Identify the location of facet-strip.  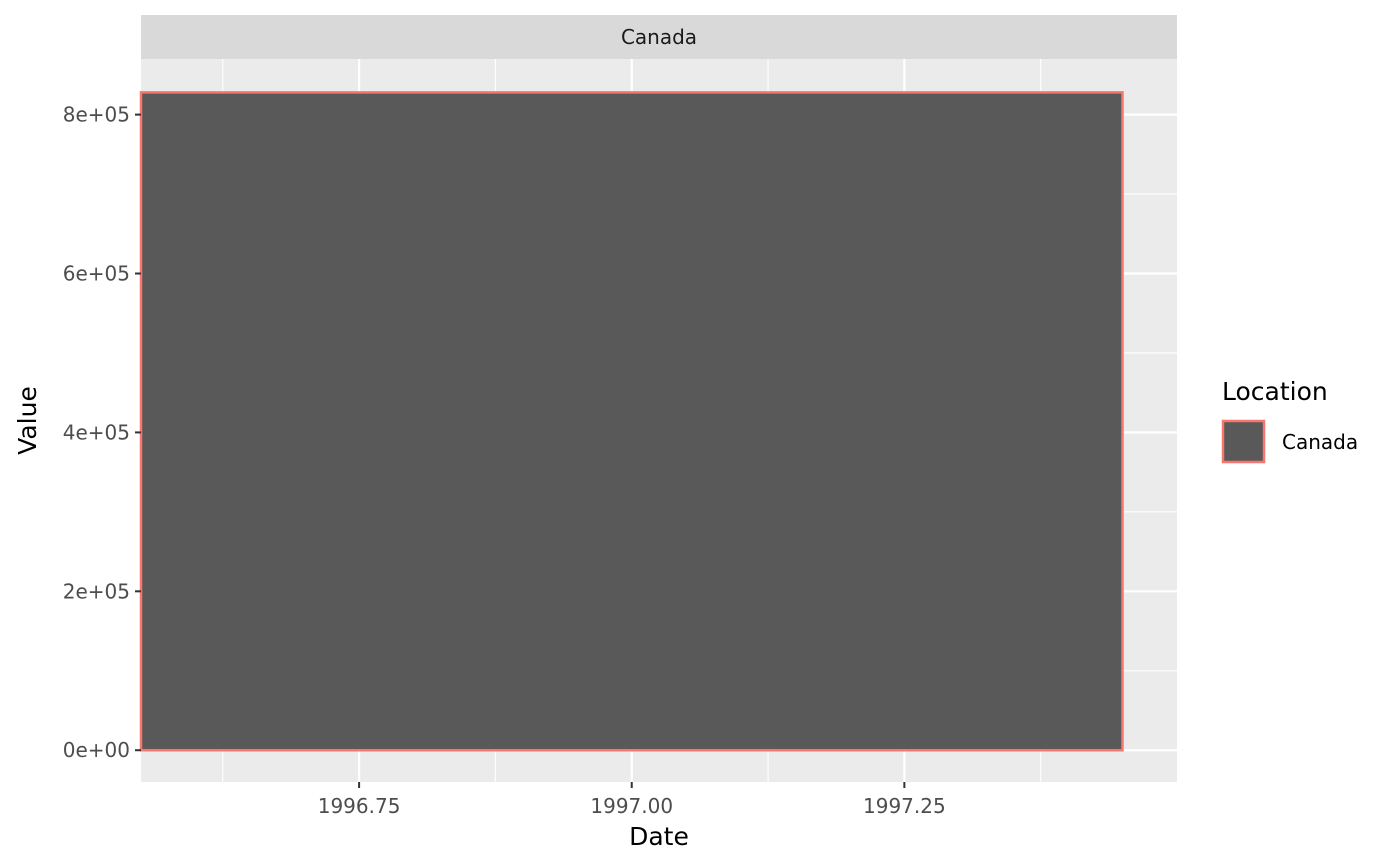
(659, 37).